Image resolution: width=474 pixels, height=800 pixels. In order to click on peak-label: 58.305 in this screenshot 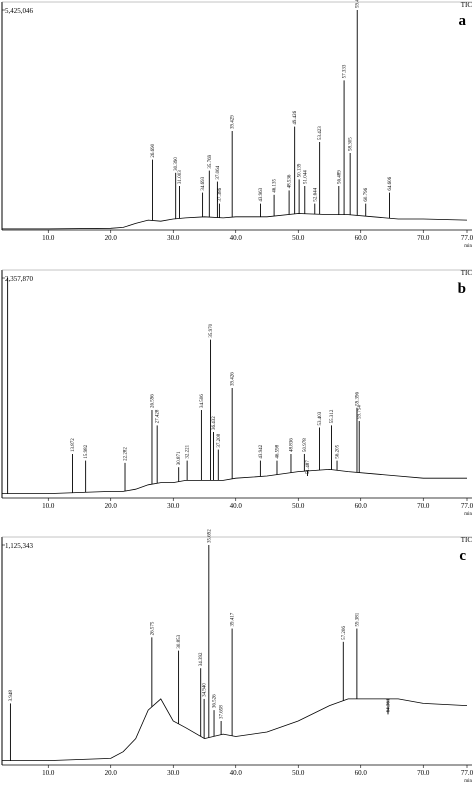, I will do `click(351, 144)`.